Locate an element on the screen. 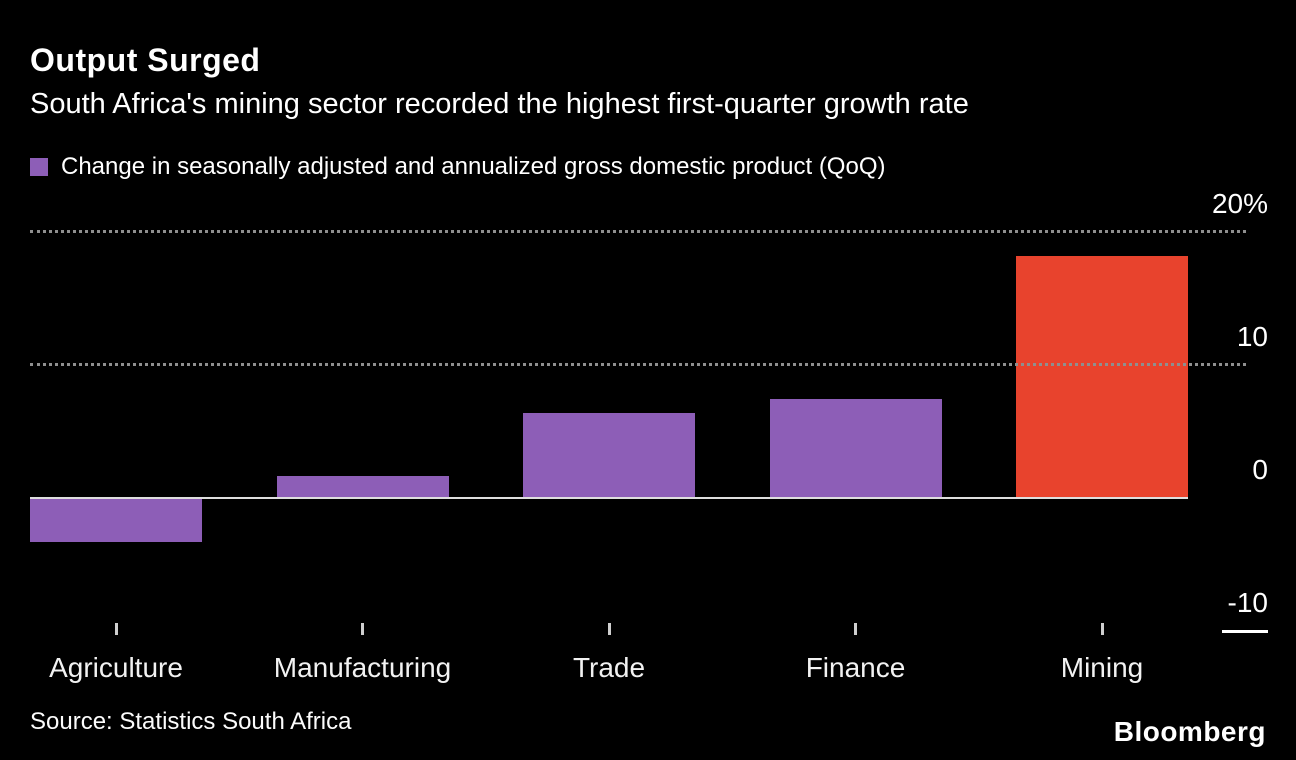 The width and height of the screenshot is (1296, 760). bloomberg-logo: Bloomberg is located at coordinates (1189, 731).